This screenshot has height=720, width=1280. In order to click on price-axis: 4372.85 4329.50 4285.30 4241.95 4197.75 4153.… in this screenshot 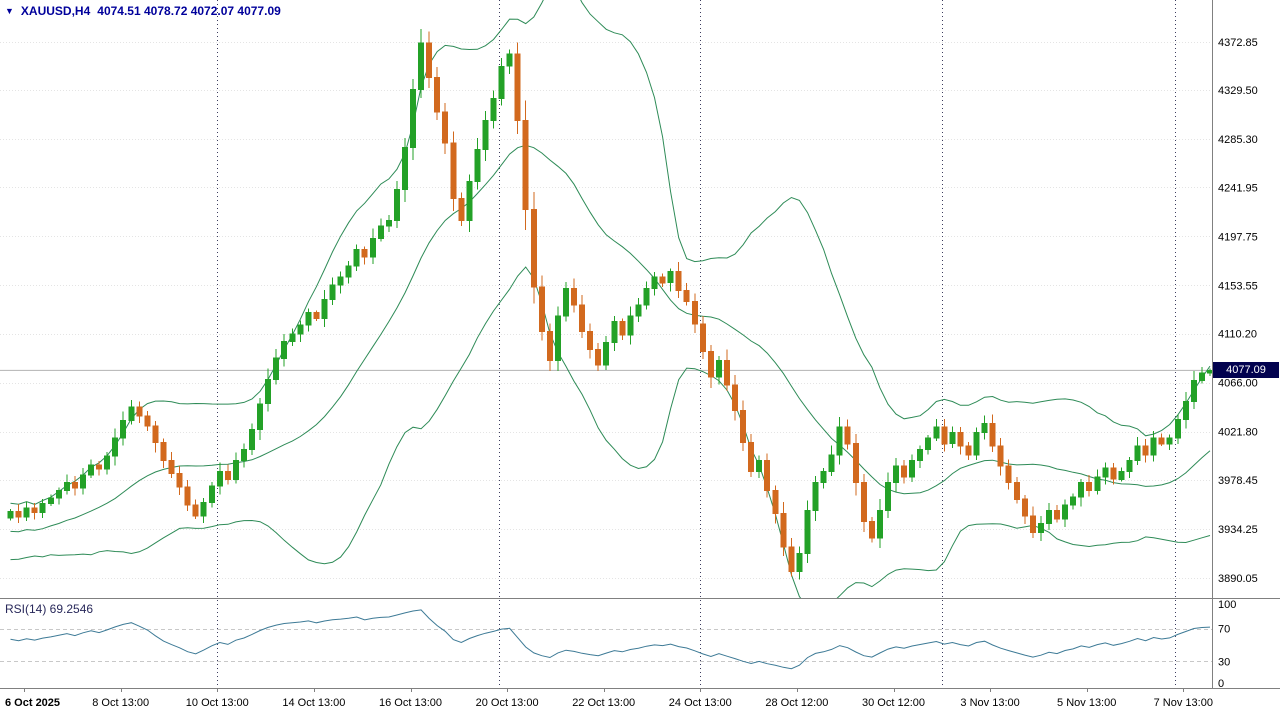, I will do `click(1238, 311)`.